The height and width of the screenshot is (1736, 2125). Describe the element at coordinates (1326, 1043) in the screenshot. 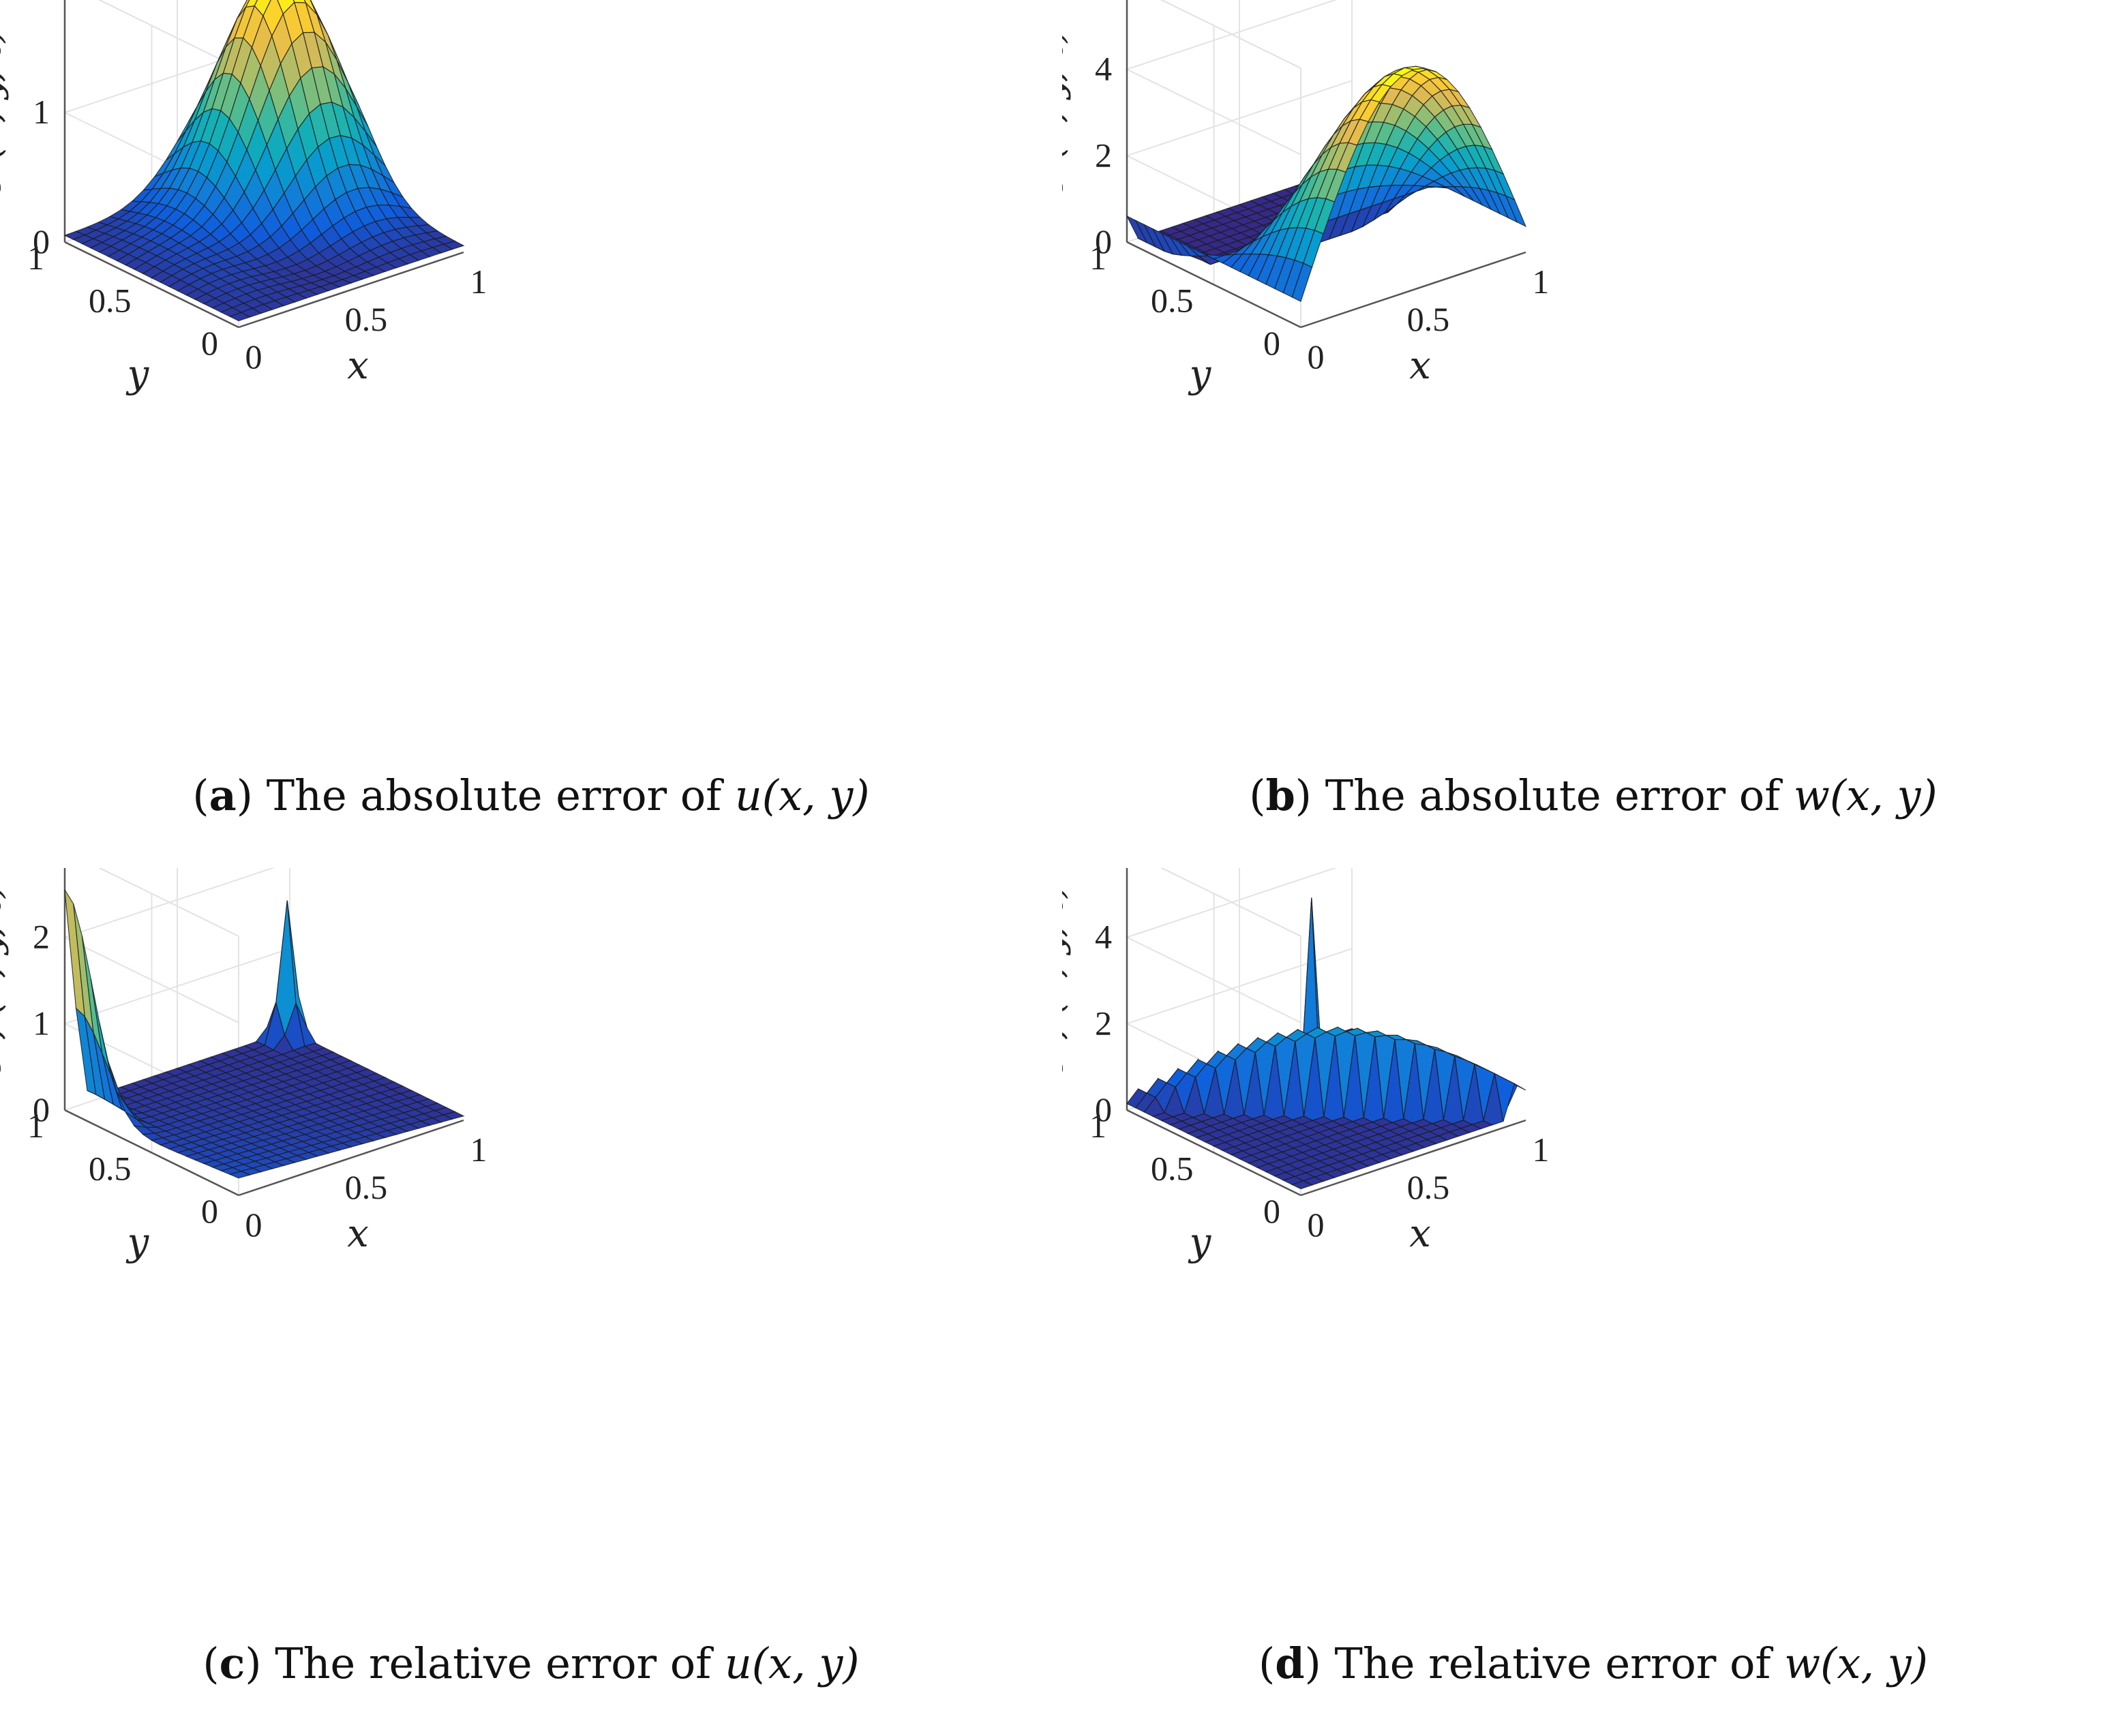

I see `surface-d` at that location.